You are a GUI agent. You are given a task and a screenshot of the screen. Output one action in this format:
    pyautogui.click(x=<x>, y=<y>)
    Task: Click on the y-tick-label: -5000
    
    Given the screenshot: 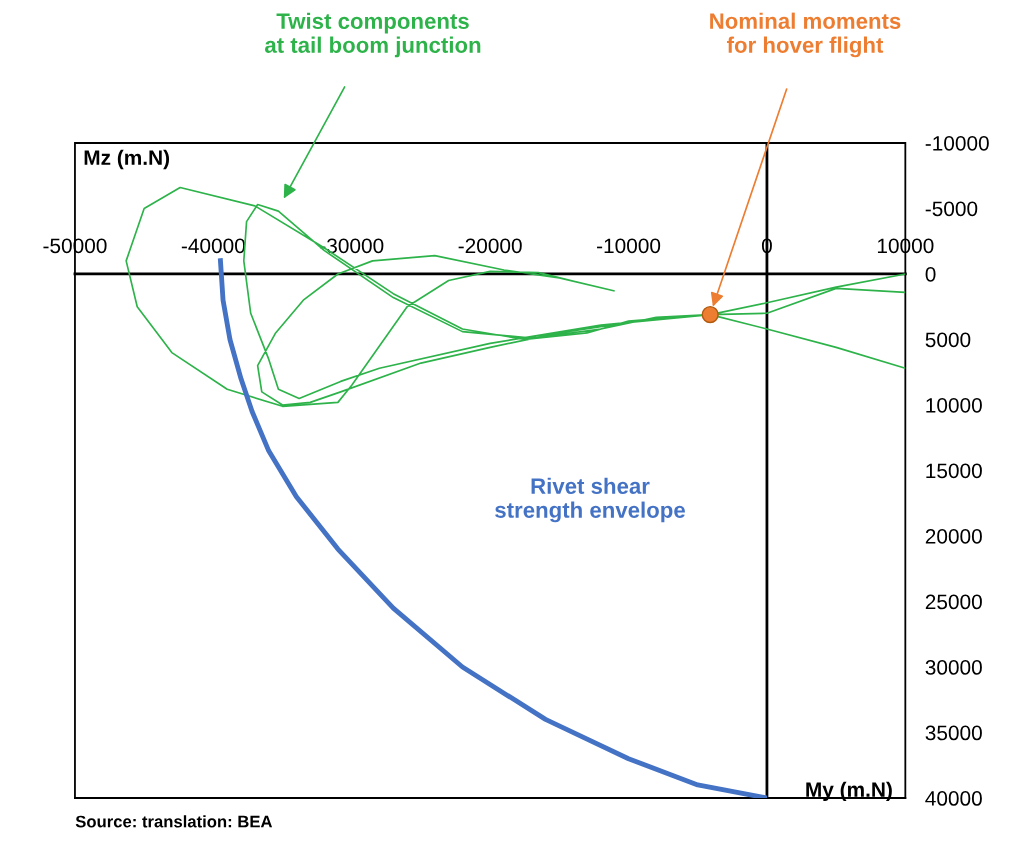 What is the action you would take?
    pyautogui.click(x=951, y=209)
    